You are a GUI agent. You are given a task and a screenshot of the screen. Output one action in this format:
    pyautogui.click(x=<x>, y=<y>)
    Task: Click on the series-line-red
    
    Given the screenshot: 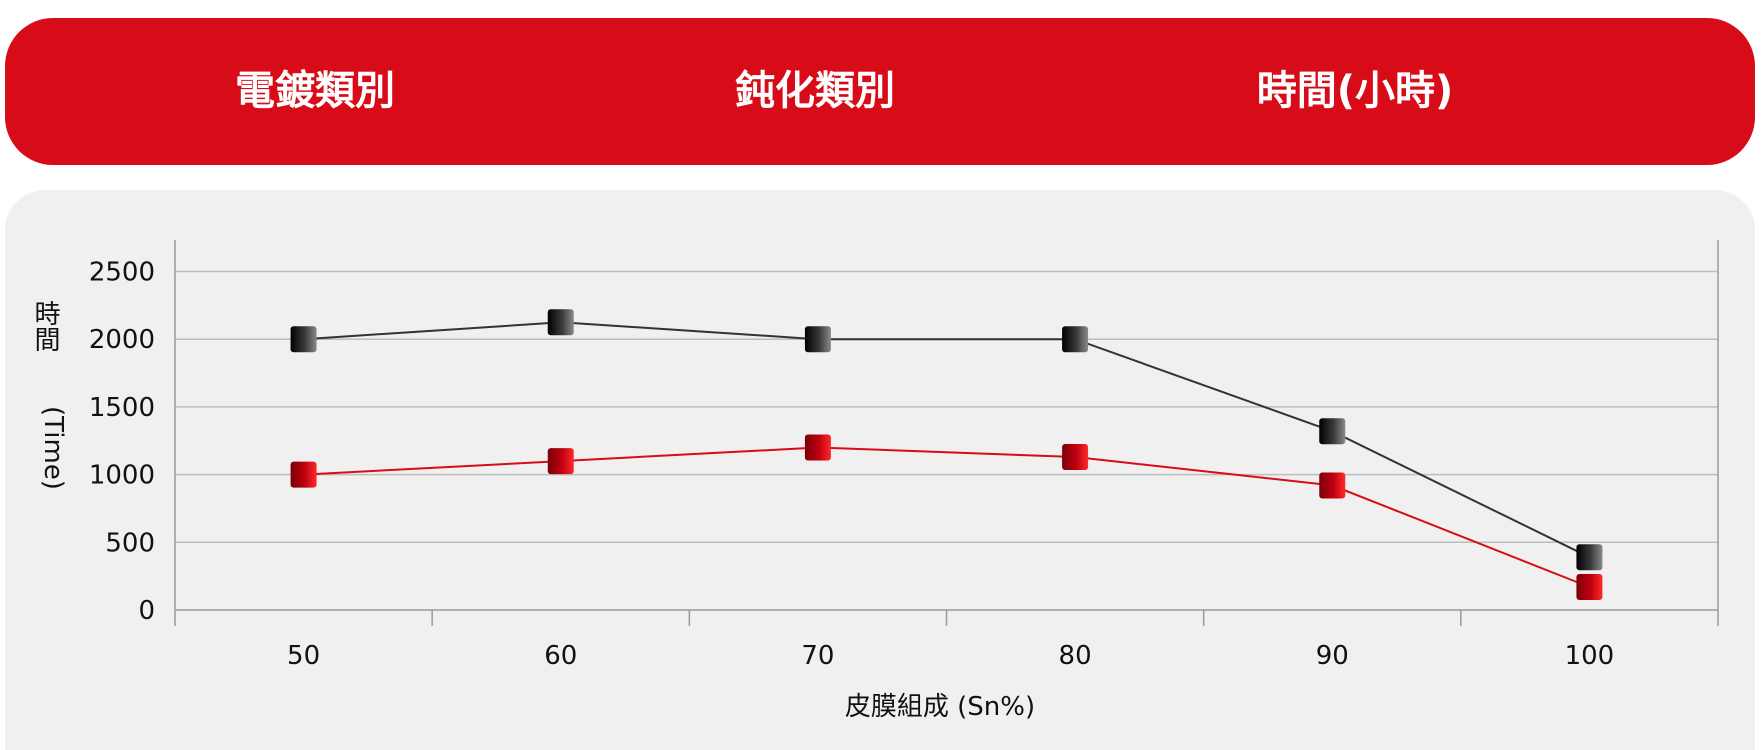 What is the action you would take?
    pyautogui.click(x=946, y=517)
    